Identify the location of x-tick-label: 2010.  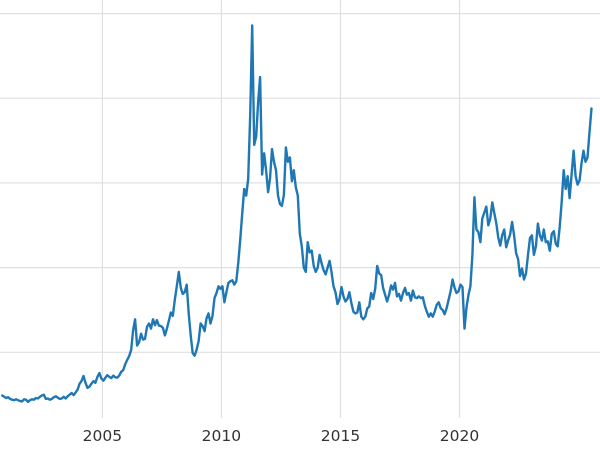
(221, 436).